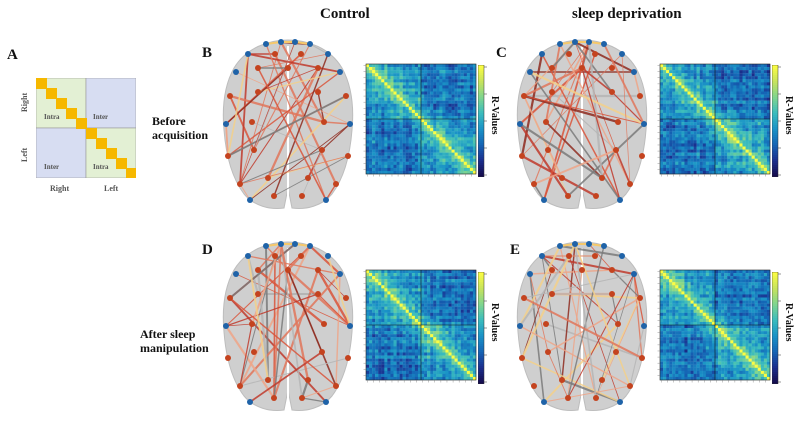 The height and width of the screenshot is (425, 803). I want to click on row-label-after-line1: After sleep, so click(168, 334).